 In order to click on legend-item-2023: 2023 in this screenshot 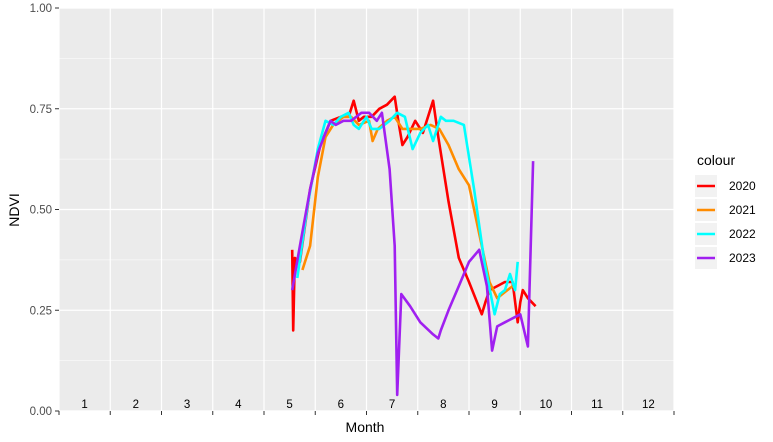, I will do `click(725, 258)`.